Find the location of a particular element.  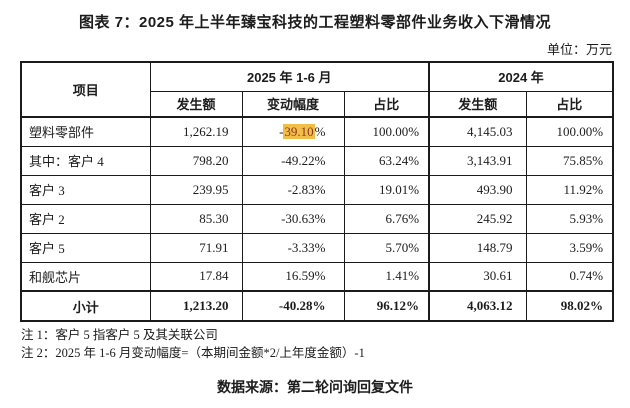

highlighted-change-value: 39.10 is located at coordinates (299, 131).